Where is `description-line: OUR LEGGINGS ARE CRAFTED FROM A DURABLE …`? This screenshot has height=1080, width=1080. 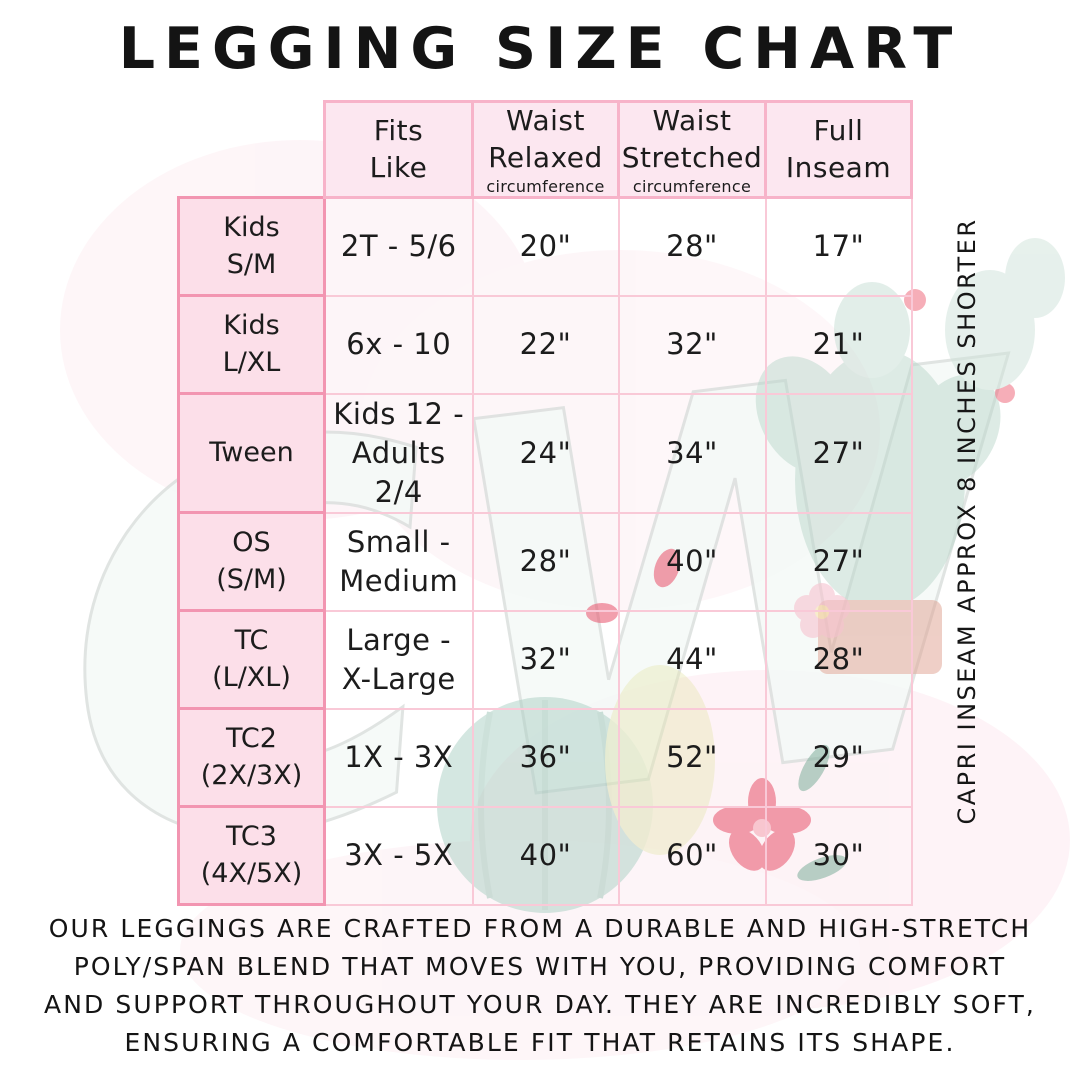 description-line: OUR LEGGINGS ARE CRAFTED FROM A DURABLE … is located at coordinates (540, 928).